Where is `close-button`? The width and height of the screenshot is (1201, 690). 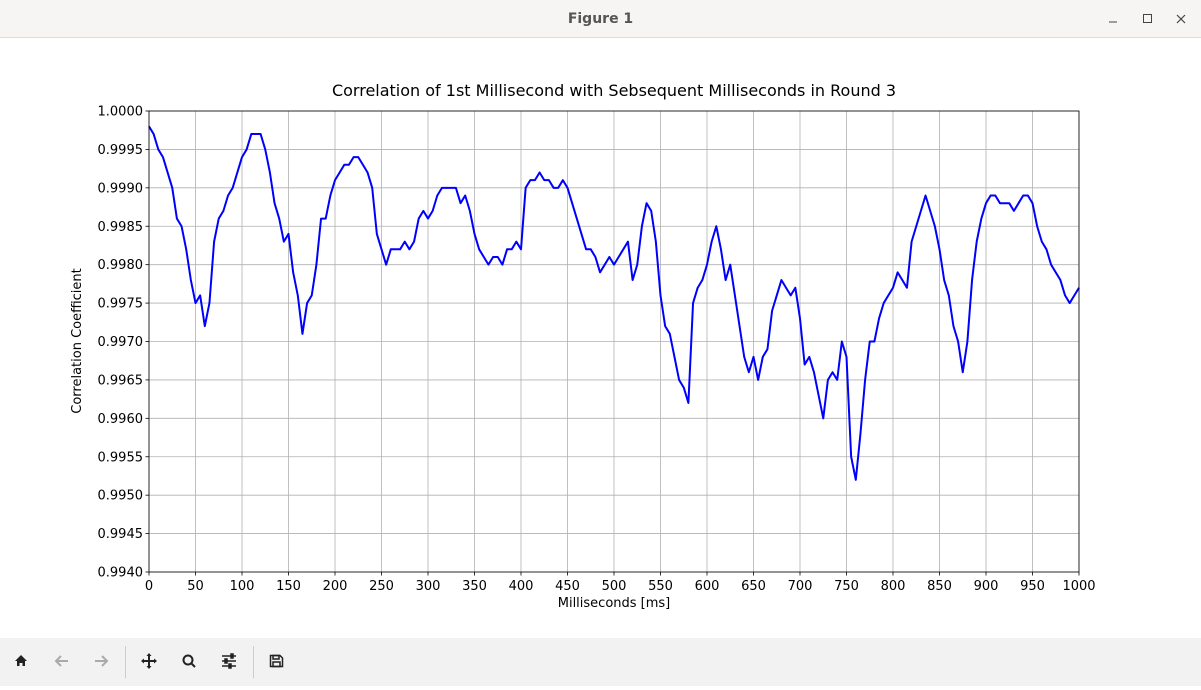 close-button is located at coordinates (1181, 19).